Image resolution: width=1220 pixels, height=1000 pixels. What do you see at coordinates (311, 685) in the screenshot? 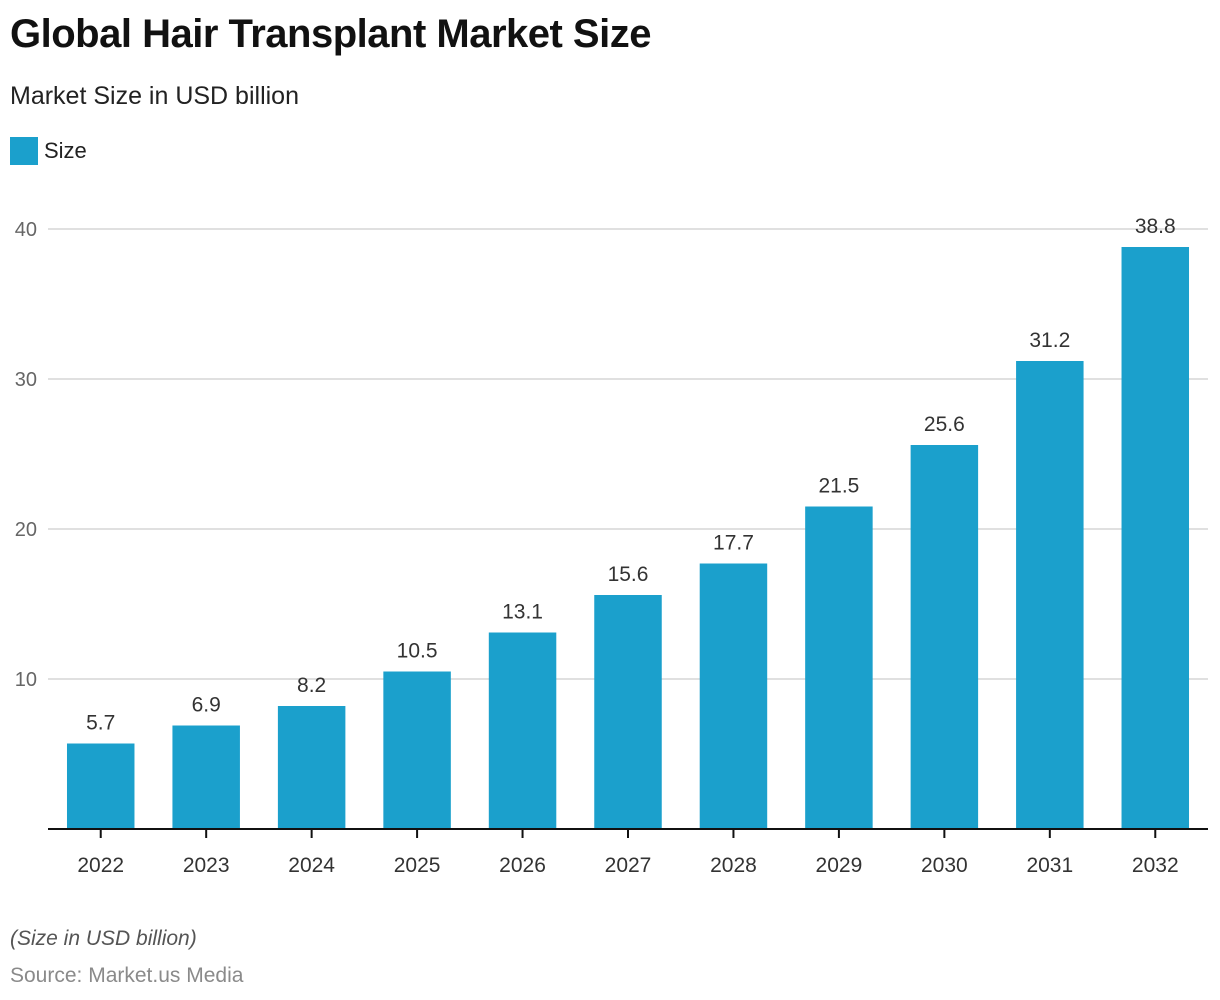
I see `data-label-2024: 8.2` at bounding box center [311, 685].